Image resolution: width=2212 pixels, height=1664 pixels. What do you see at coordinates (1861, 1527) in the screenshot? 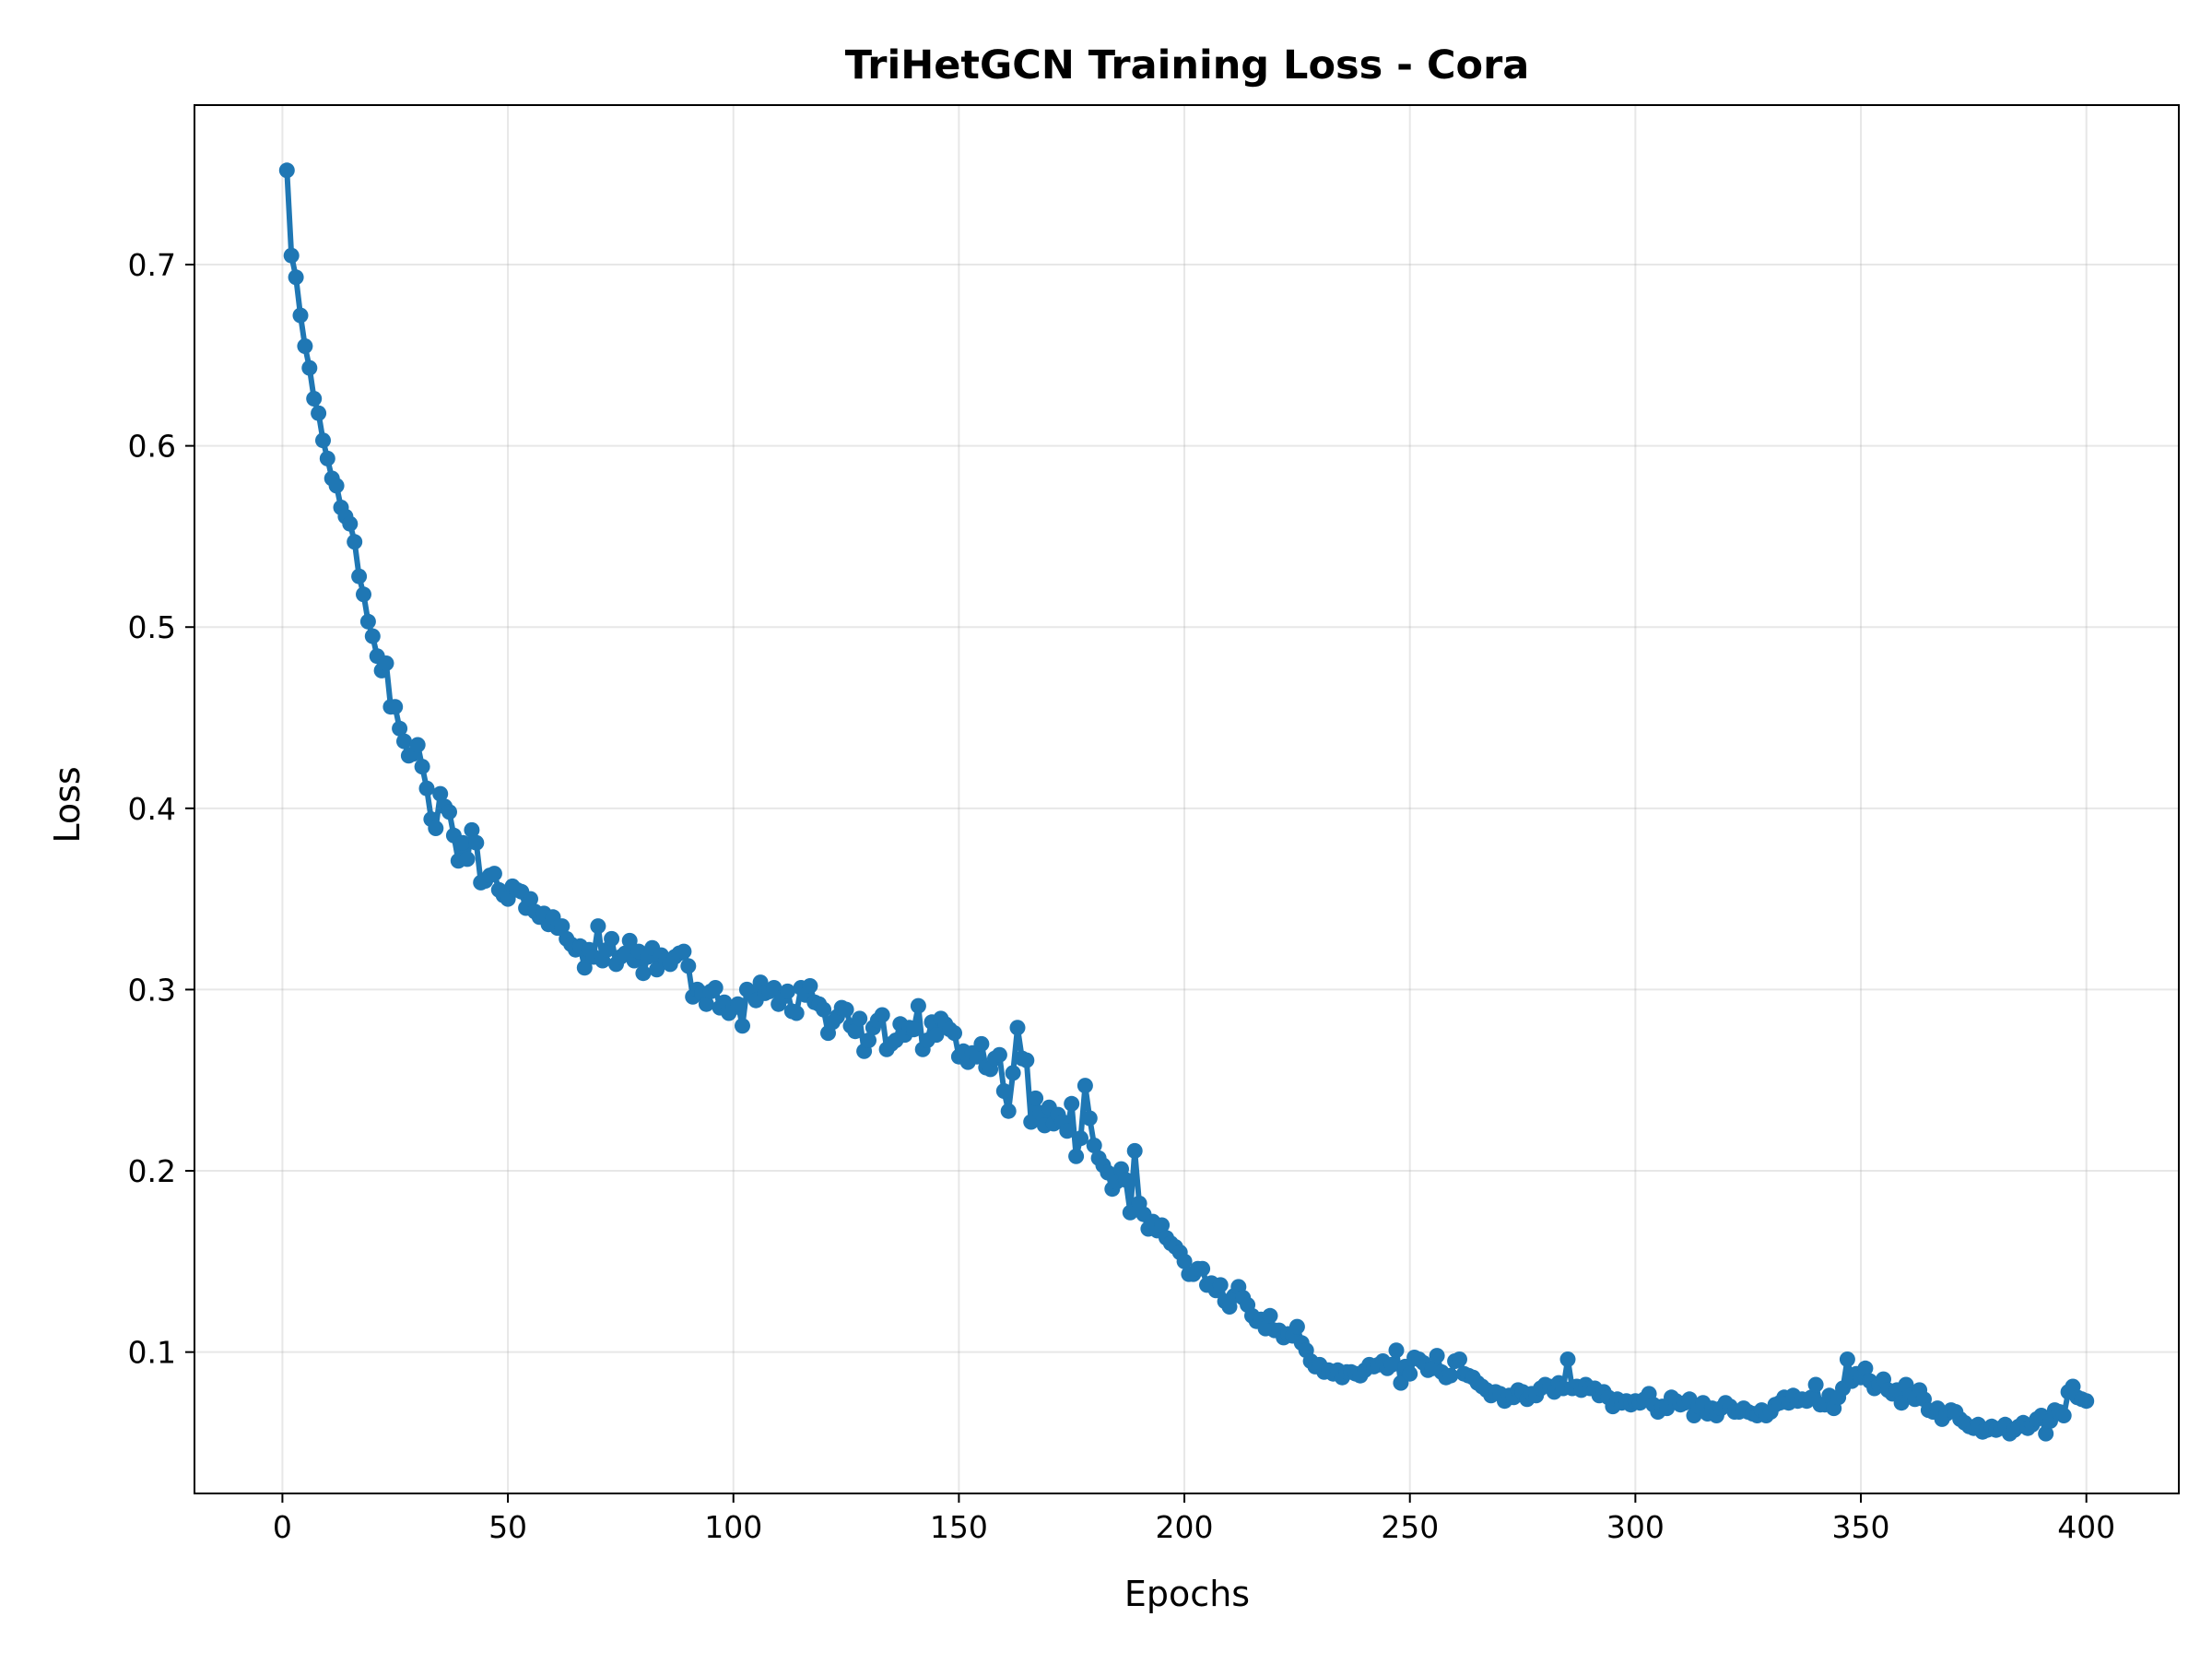
I see `x-tick-label: 350` at bounding box center [1861, 1527].